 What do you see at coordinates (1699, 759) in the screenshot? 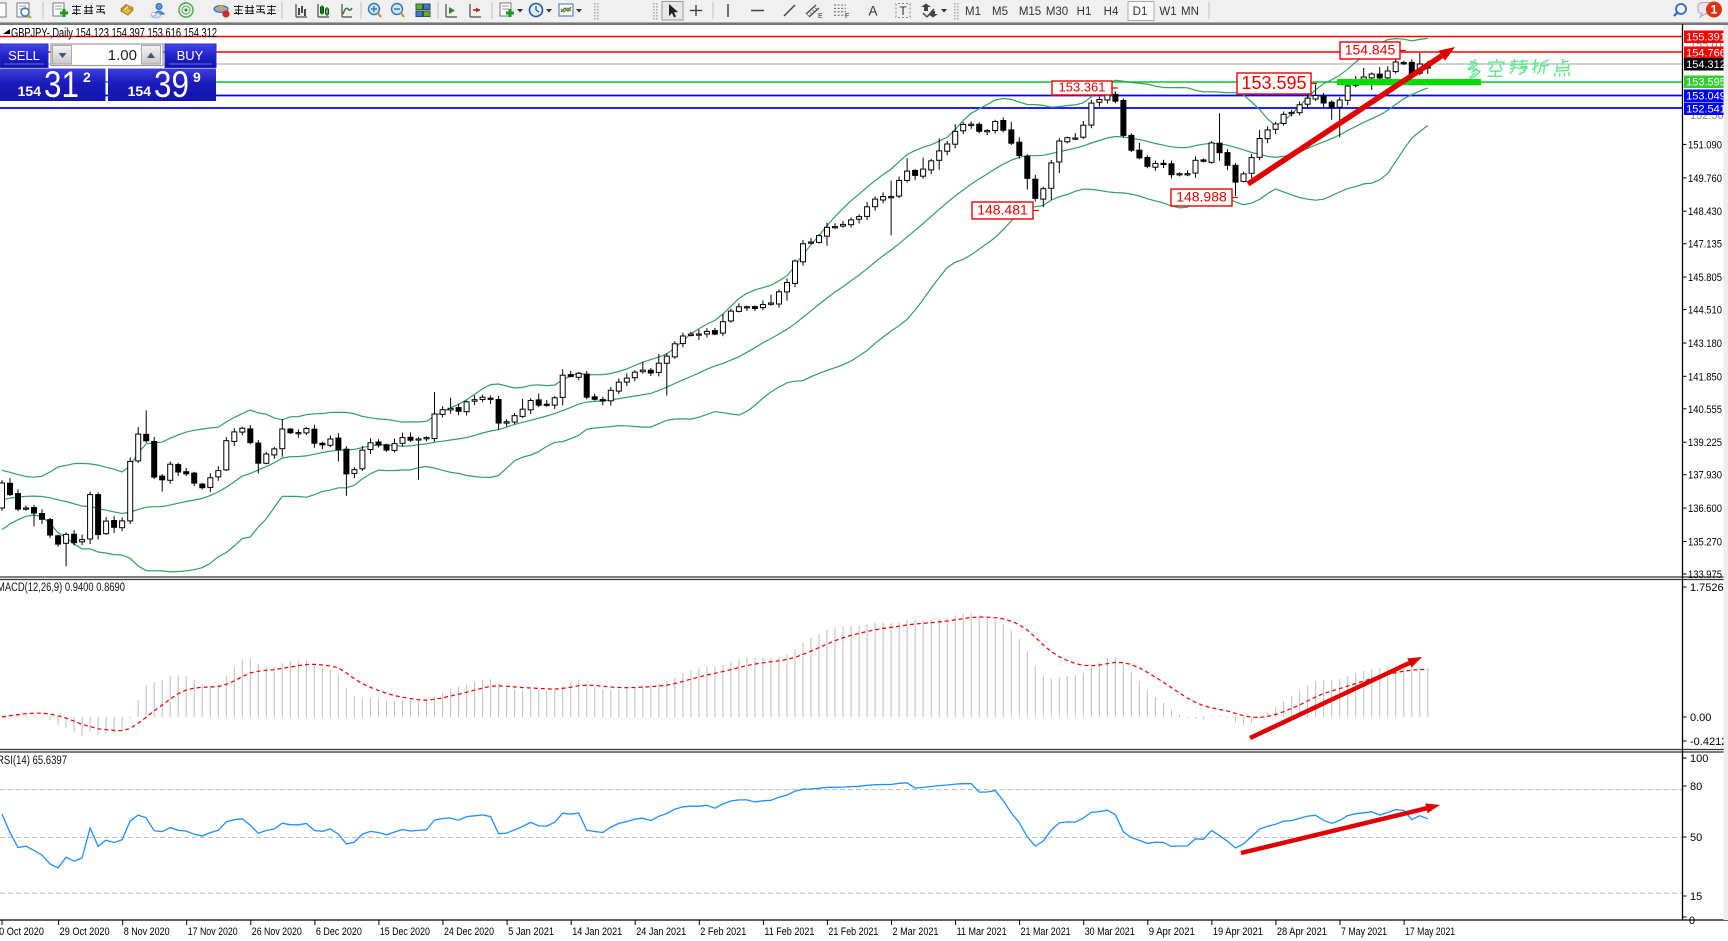
I see `svg-text: 100` at bounding box center [1699, 759].